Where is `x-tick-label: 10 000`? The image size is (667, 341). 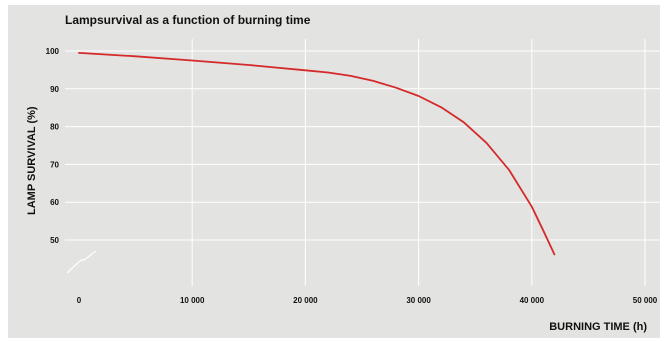 x-tick-label: 10 000 is located at coordinates (192, 300).